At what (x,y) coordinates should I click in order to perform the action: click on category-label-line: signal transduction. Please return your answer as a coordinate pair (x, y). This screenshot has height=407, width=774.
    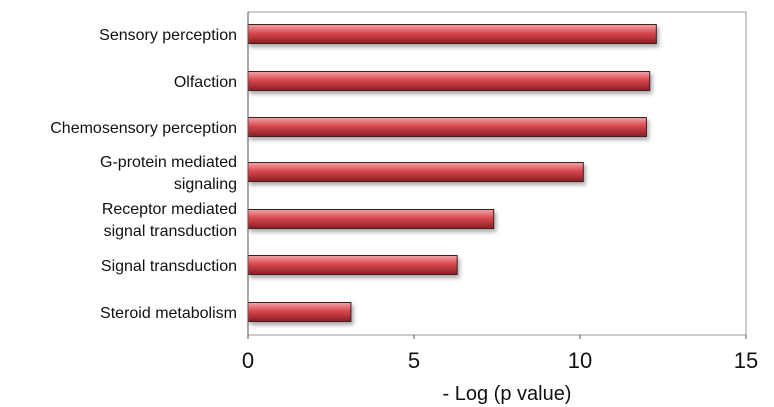
    Looking at the image, I should click on (170, 231).